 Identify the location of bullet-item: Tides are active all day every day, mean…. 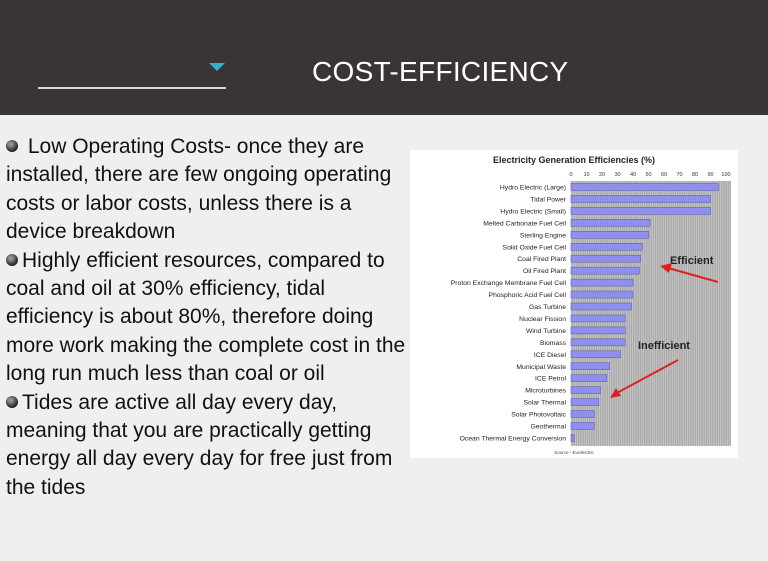
(206, 446).